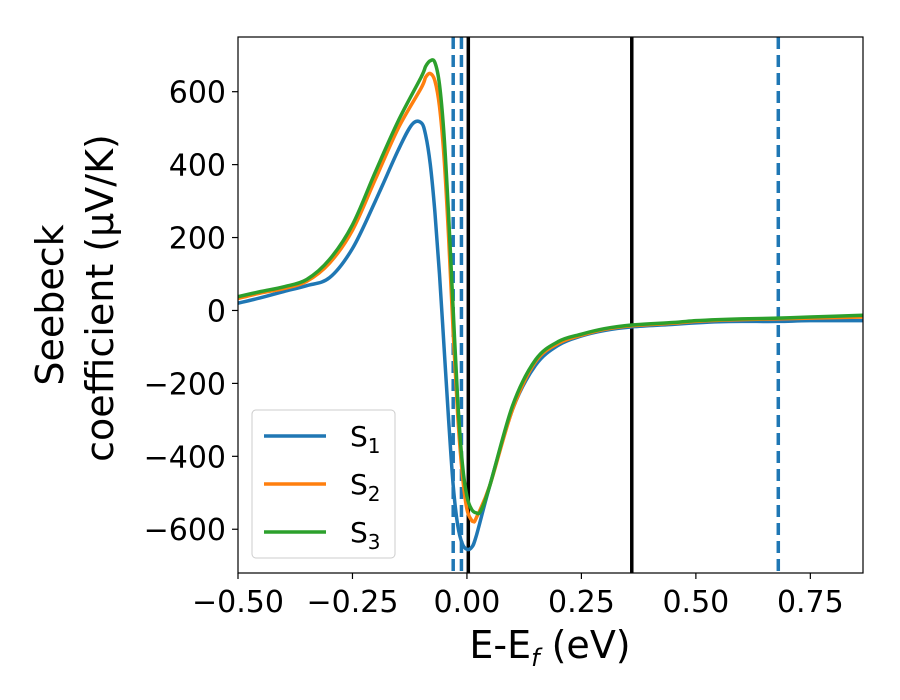 The width and height of the screenshot is (900, 700). I want to click on x-tick-label: −0.25, so click(353, 602).